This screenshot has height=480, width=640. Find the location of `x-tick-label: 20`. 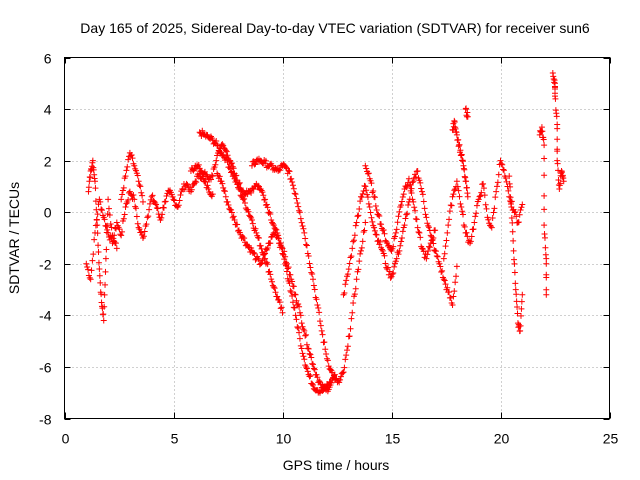

x-tick-label: 20 is located at coordinates (502, 439).